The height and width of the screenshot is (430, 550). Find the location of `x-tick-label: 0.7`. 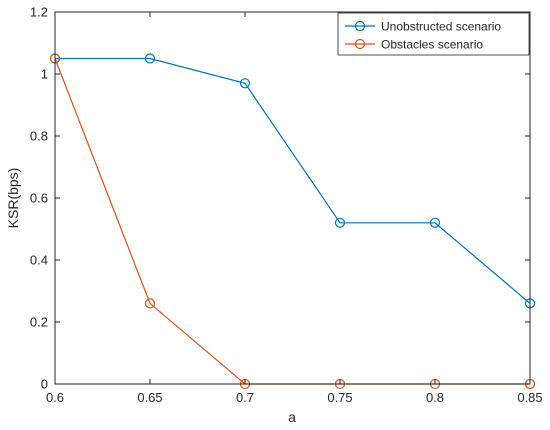

x-tick-label: 0.7 is located at coordinates (245, 397).